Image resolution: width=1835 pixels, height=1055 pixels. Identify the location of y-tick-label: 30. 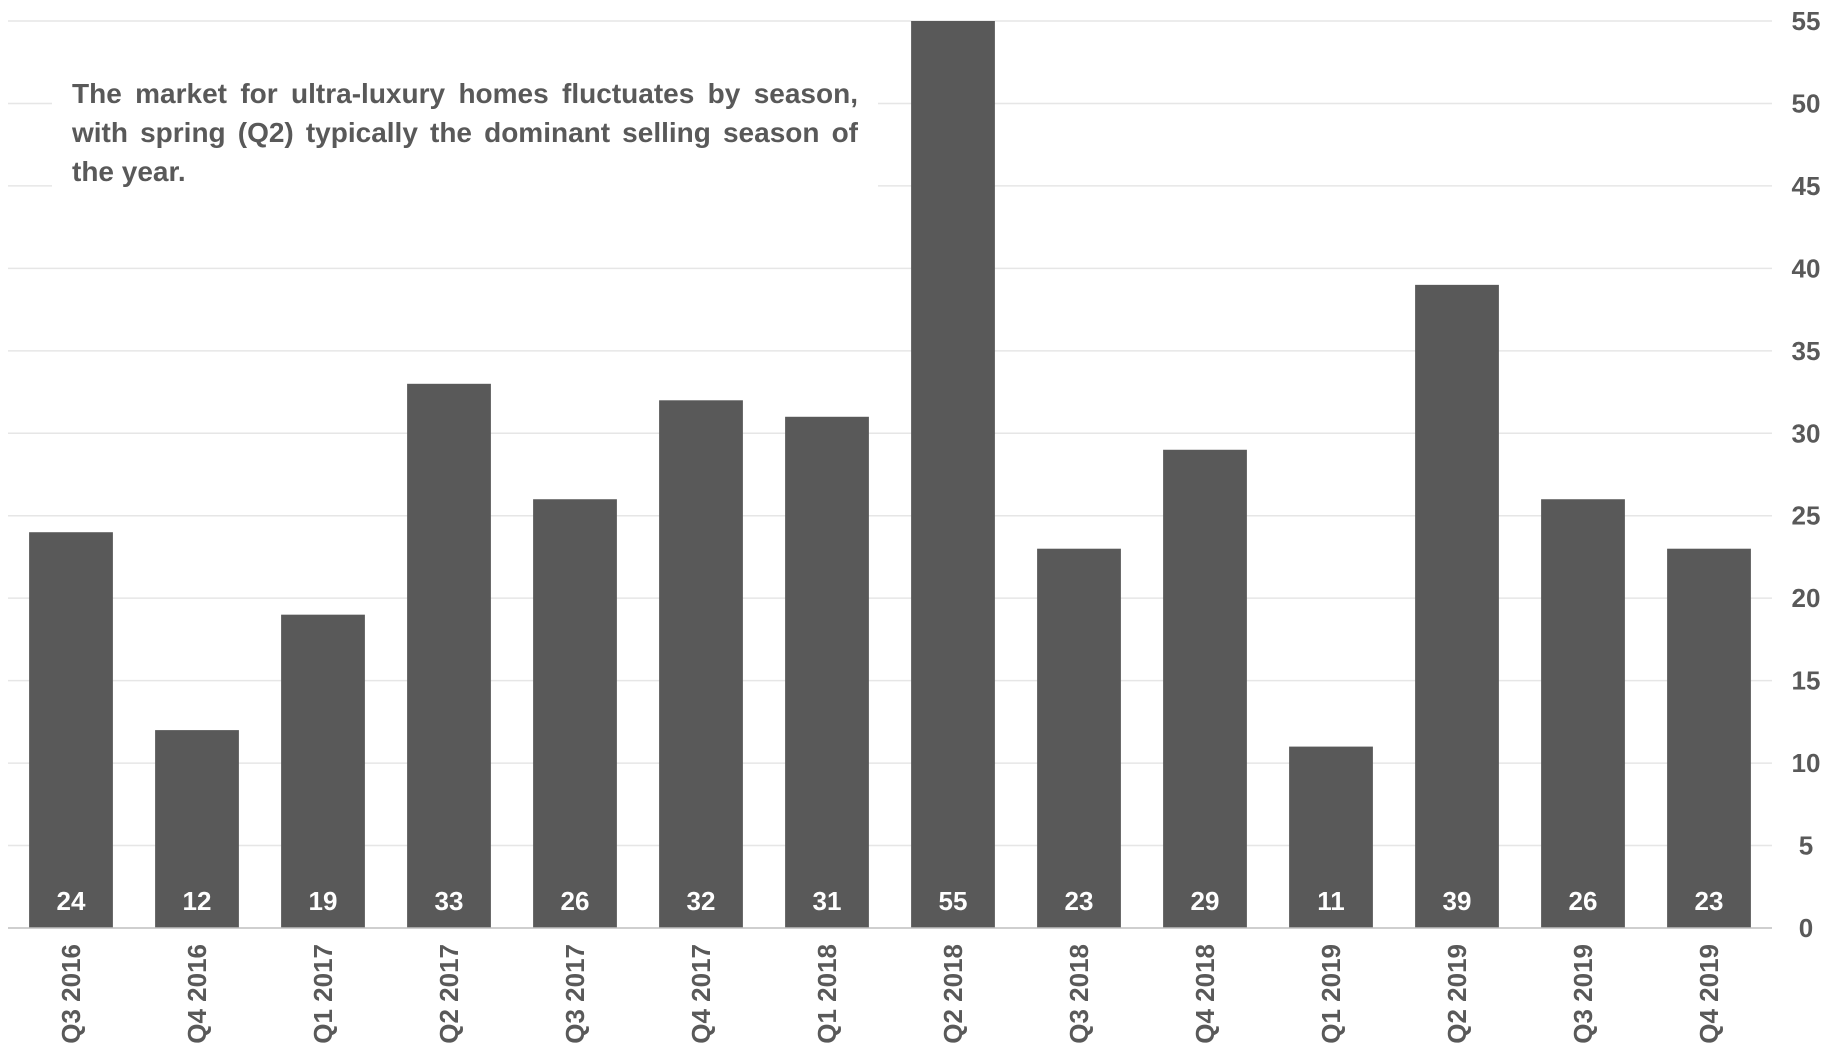
(1806, 433).